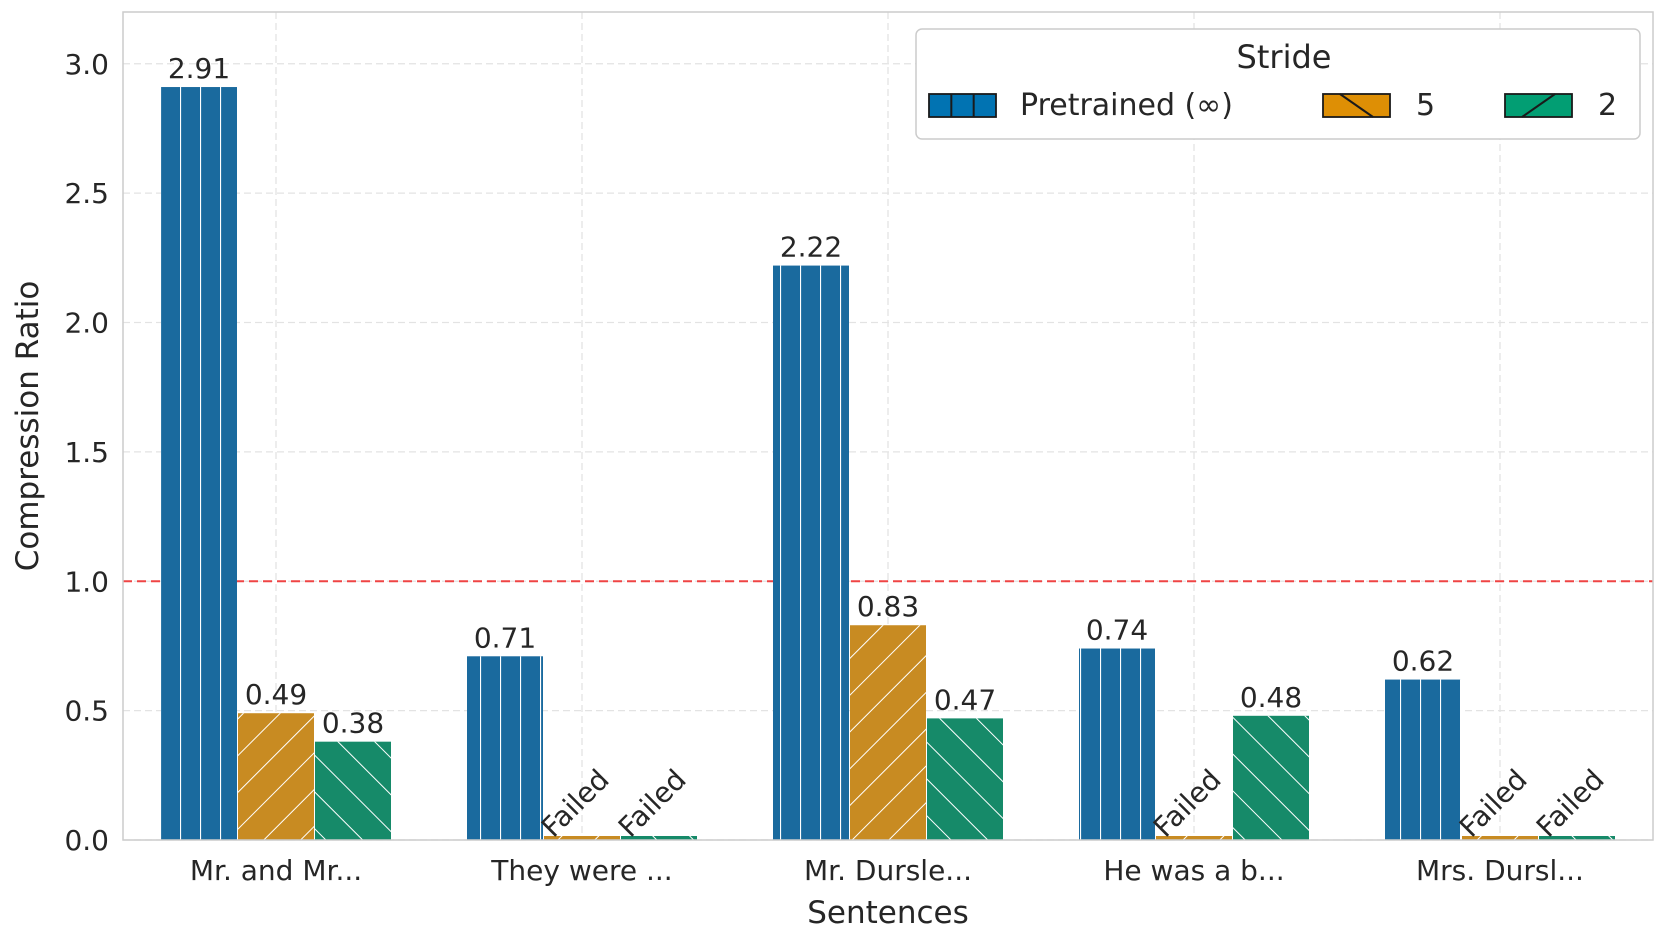 Image resolution: width=1660 pixels, height=940 pixels. Describe the element at coordinates (965, 699) in the screenshot. I see `bar-value-label: 0.47` at that location.